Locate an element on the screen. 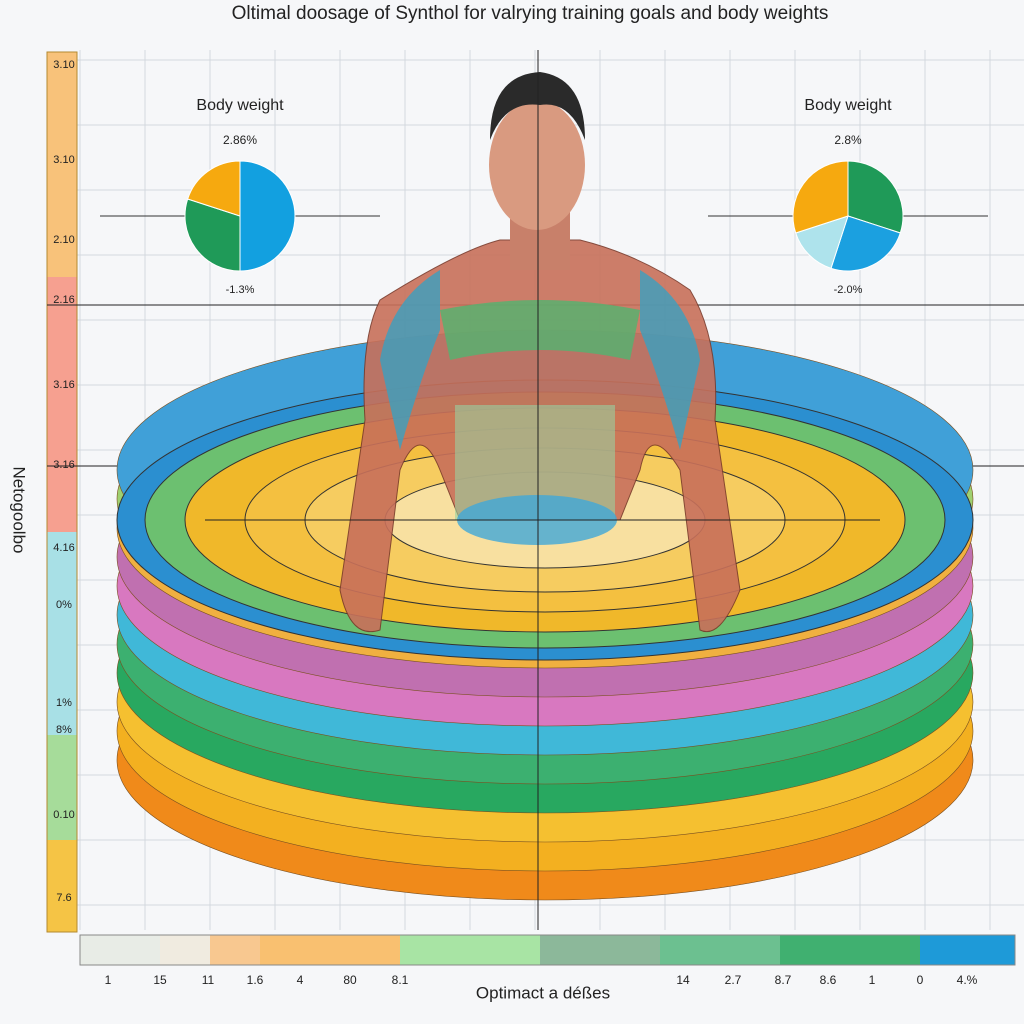 Image resolution: width=1024 pixels, height=1024 pixels. x-tick-label: 80 is located at coordinates (350, 980).